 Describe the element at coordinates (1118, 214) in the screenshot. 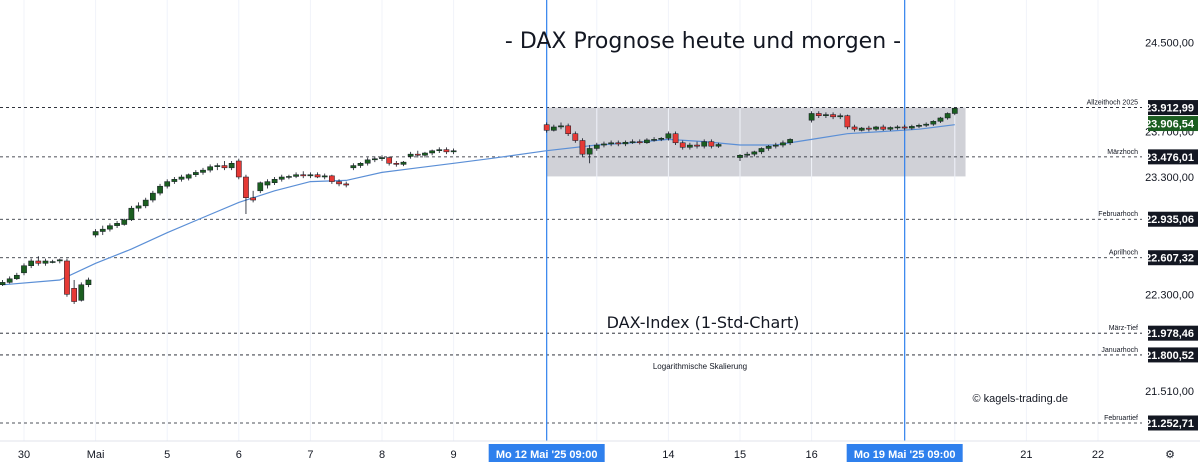

I see `level-name: Februarhoch` at that location.